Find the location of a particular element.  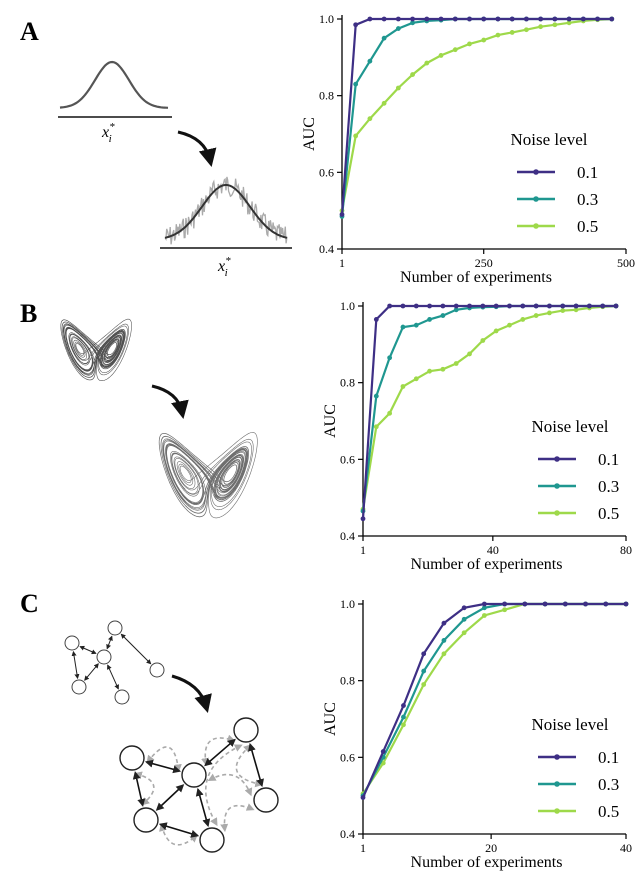

var-label-bottom: x* i is located at coordinates (224, 267).